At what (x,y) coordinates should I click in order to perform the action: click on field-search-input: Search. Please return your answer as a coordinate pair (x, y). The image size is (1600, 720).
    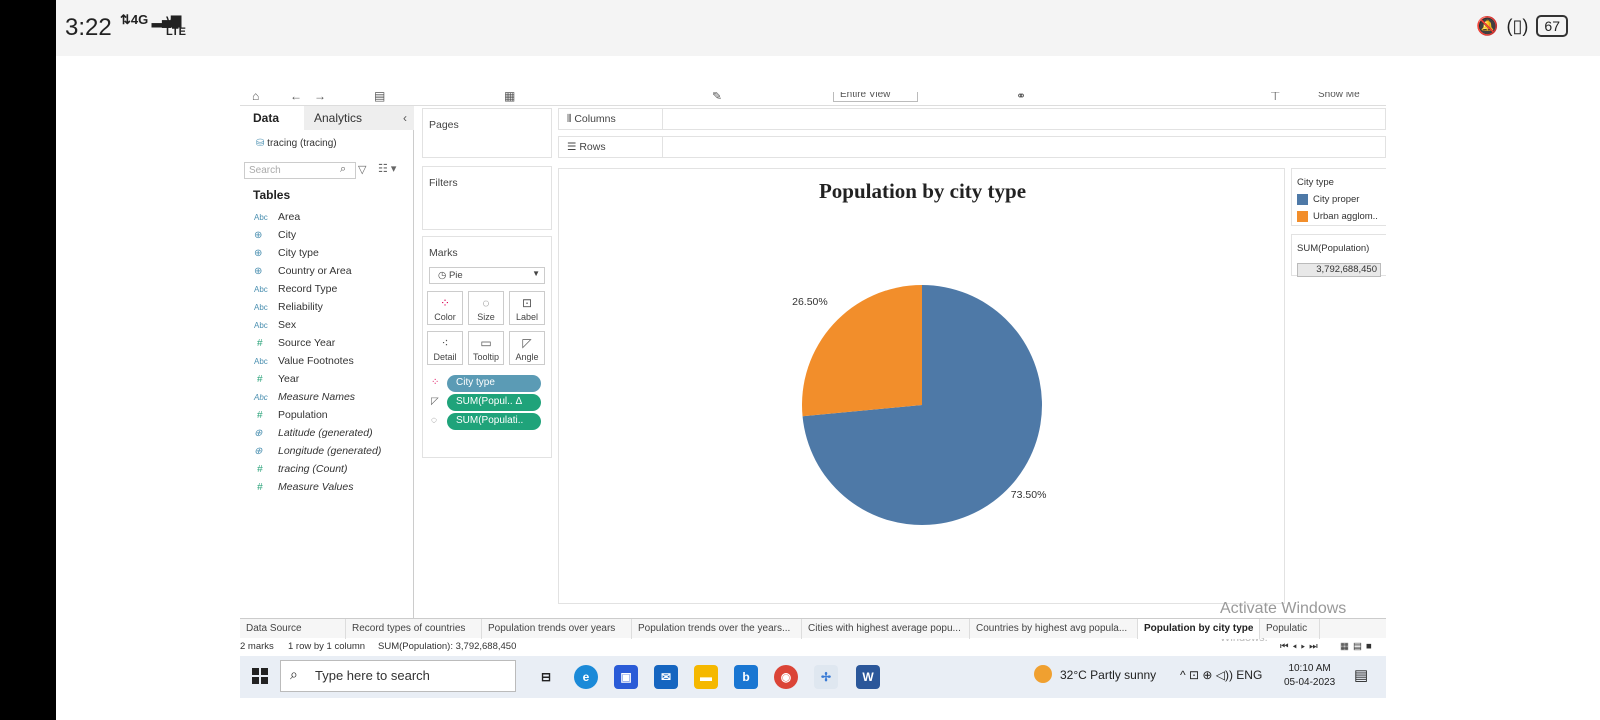
    Looking at the image, I should click on (300, 170).